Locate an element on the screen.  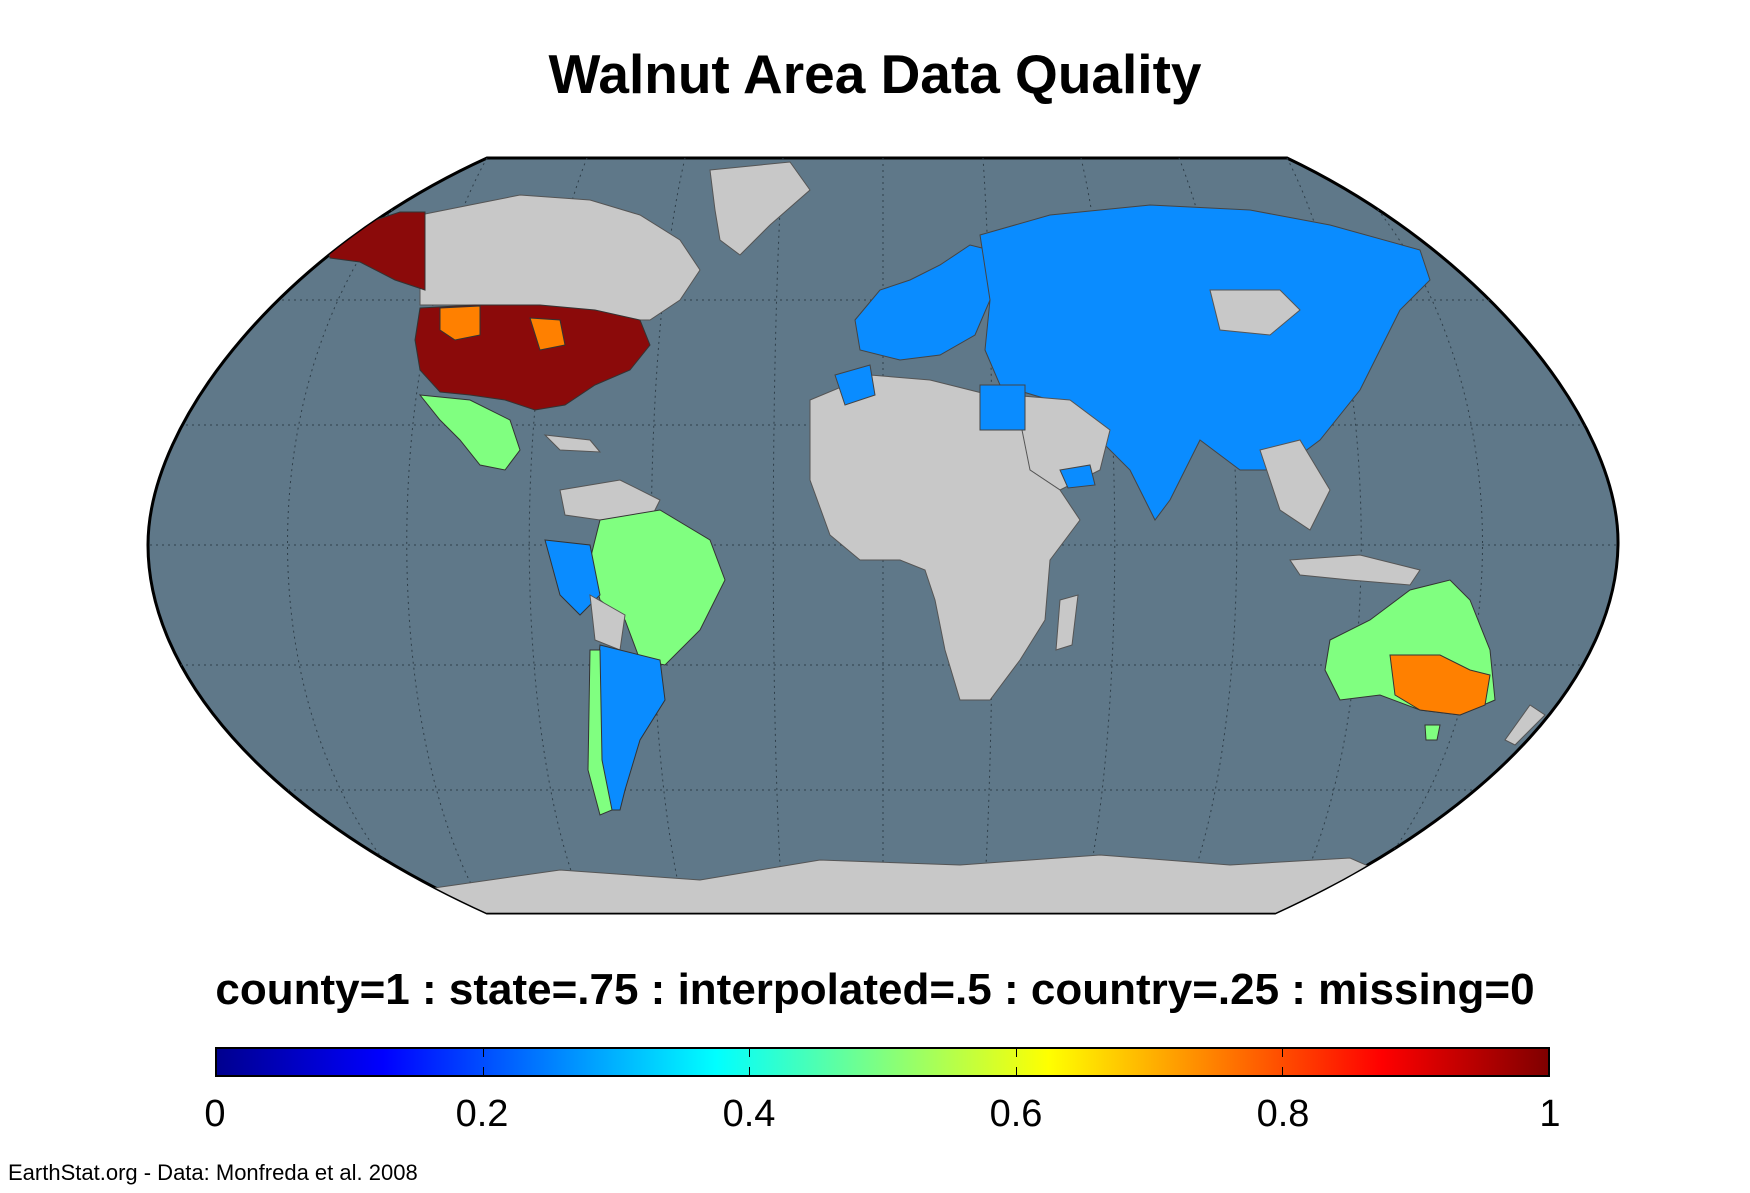
region-us-northern-plains is located at coordinates (460, 323).